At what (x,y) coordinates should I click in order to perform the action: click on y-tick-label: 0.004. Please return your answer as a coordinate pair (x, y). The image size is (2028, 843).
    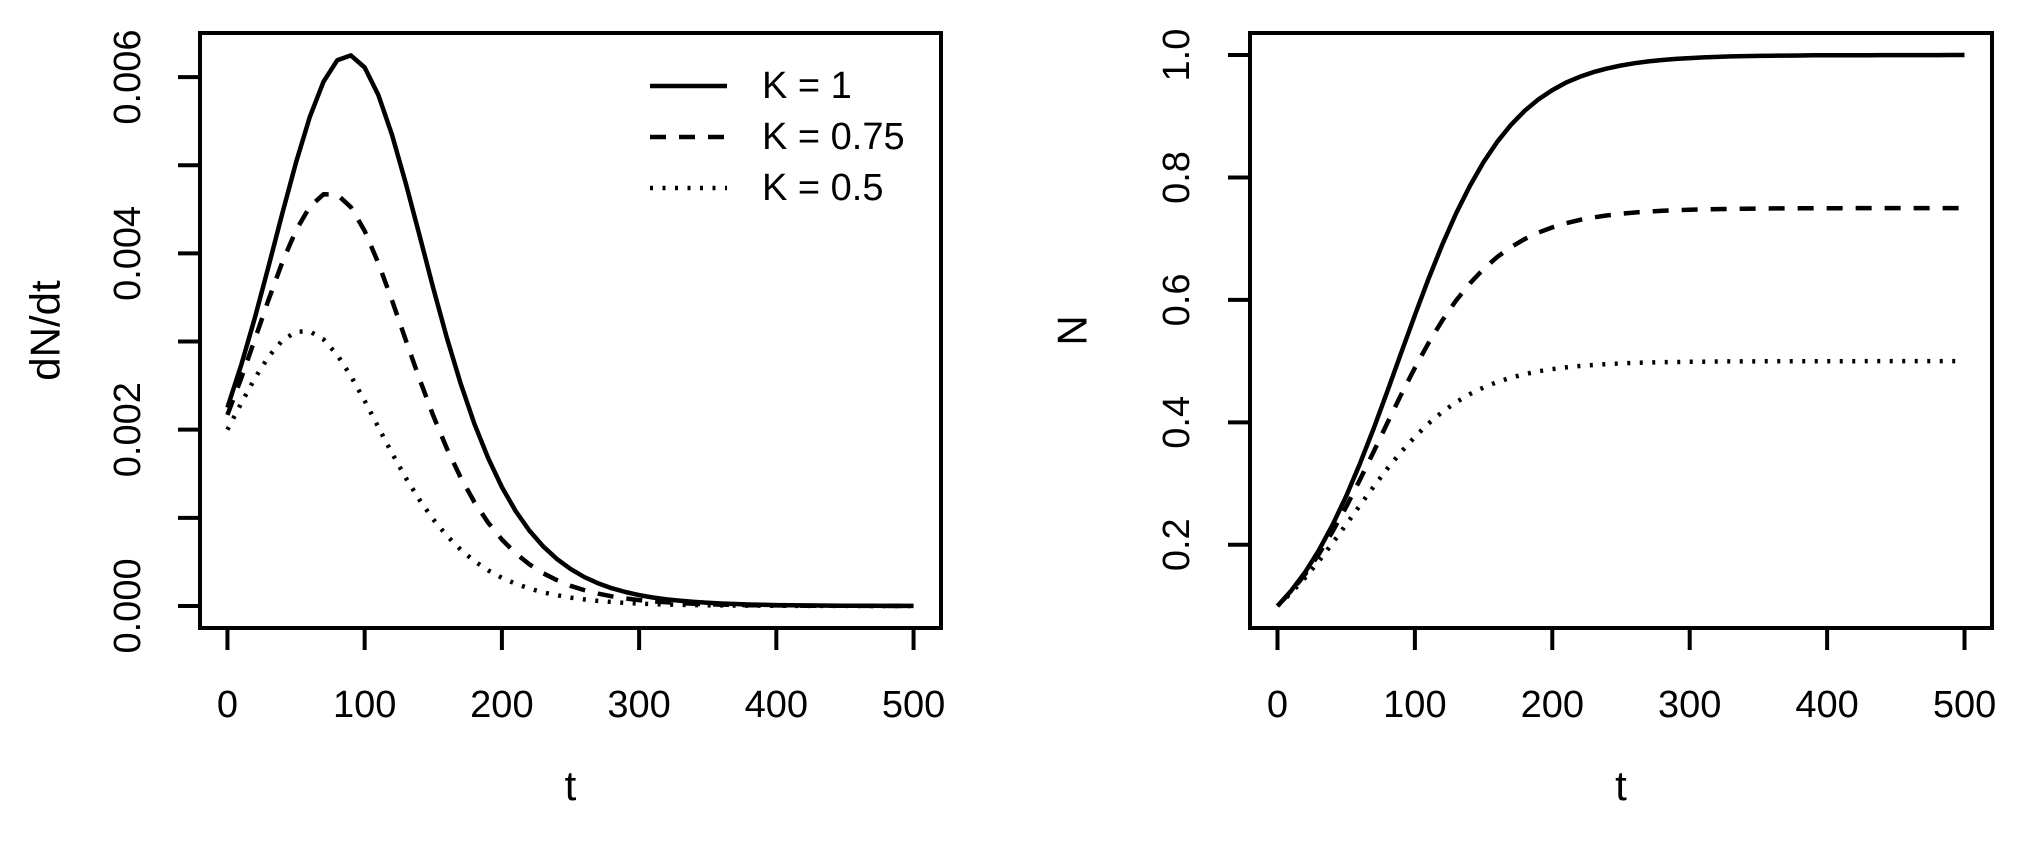
    Looking at the image, I should click on (128, 253).